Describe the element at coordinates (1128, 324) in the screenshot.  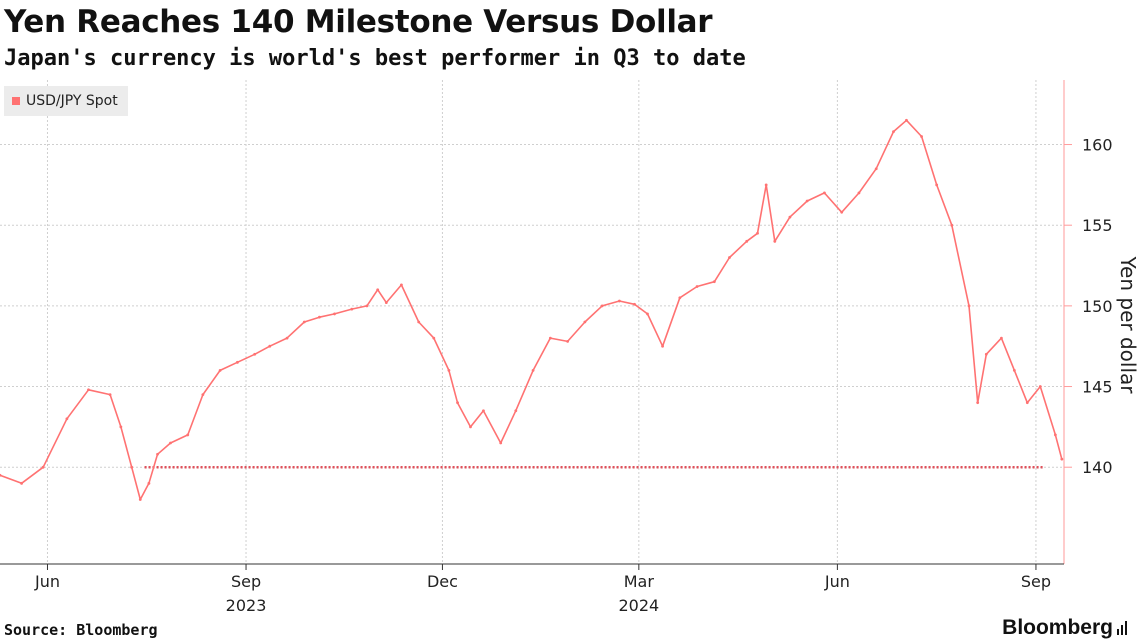
I see `y-axis-label: Yen per dollar` at that location.